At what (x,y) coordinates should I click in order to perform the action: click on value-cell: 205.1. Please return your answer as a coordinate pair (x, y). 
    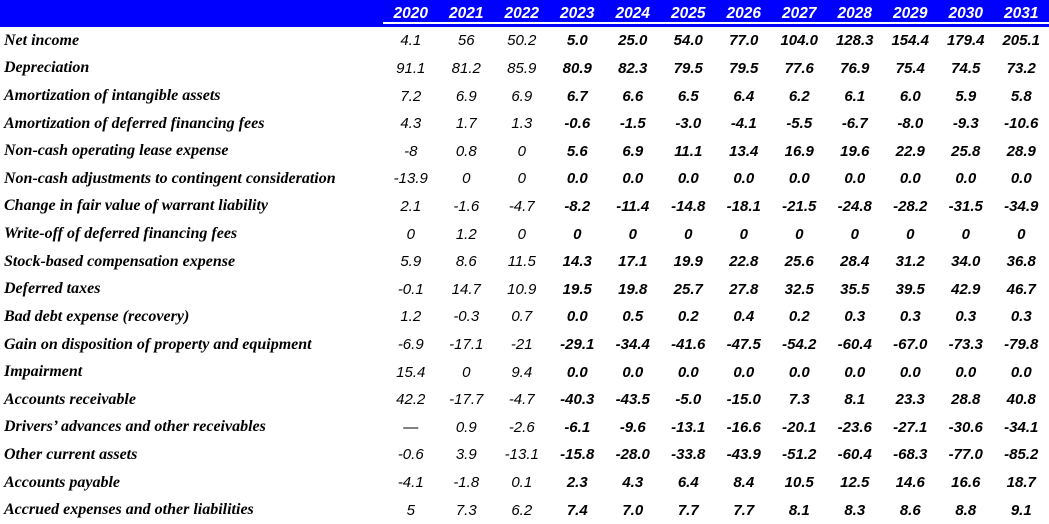
    Looking at the image, I should click on (1021, 41).